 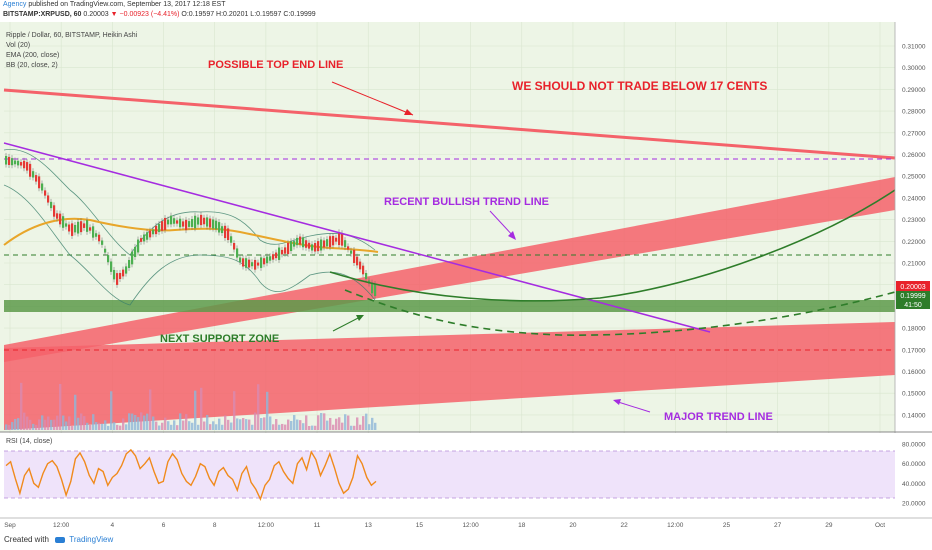 I want to click on support-arrowhead, so click(x=360, y=318).